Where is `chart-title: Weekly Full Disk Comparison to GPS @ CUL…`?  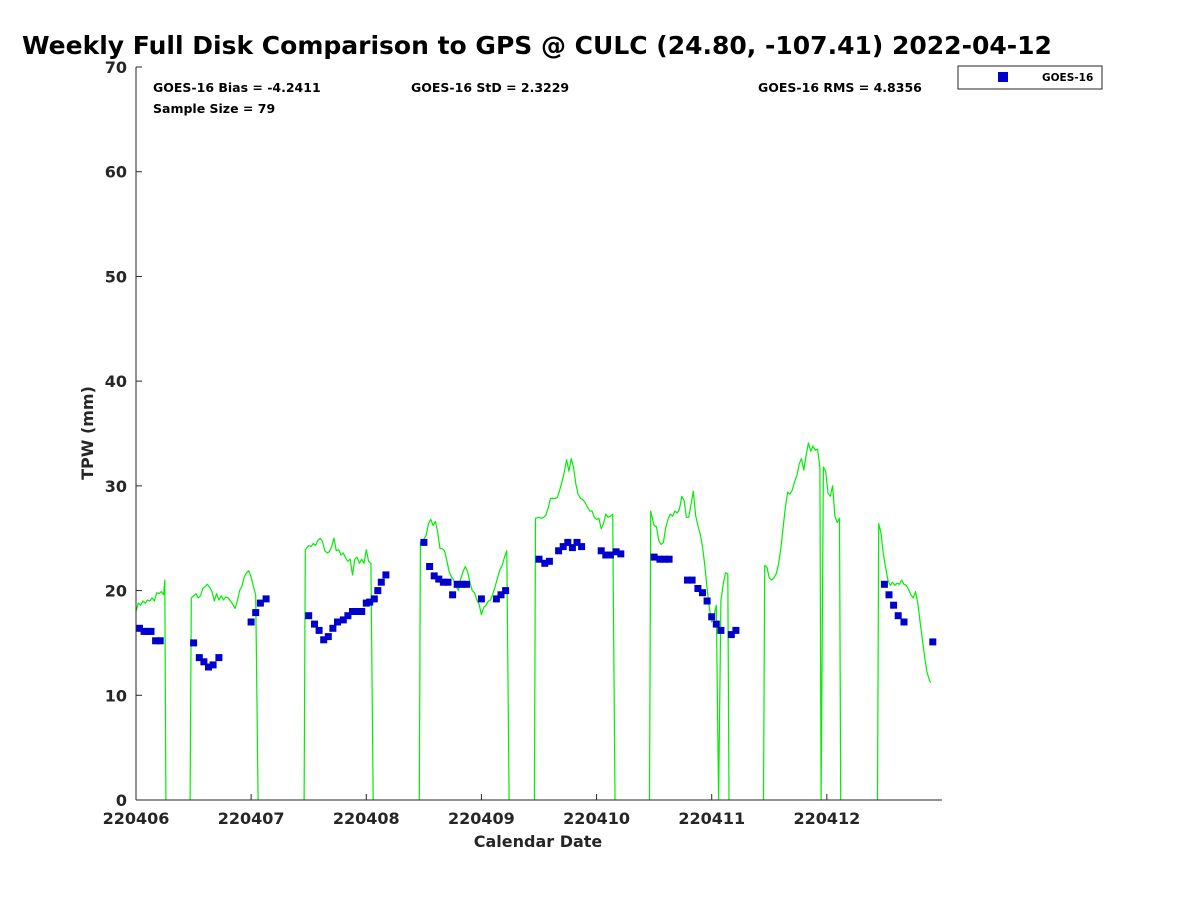
chart-title: Weekly Full Disk Comparison to GPS @ CUL… is located at coordinates (537, 45).